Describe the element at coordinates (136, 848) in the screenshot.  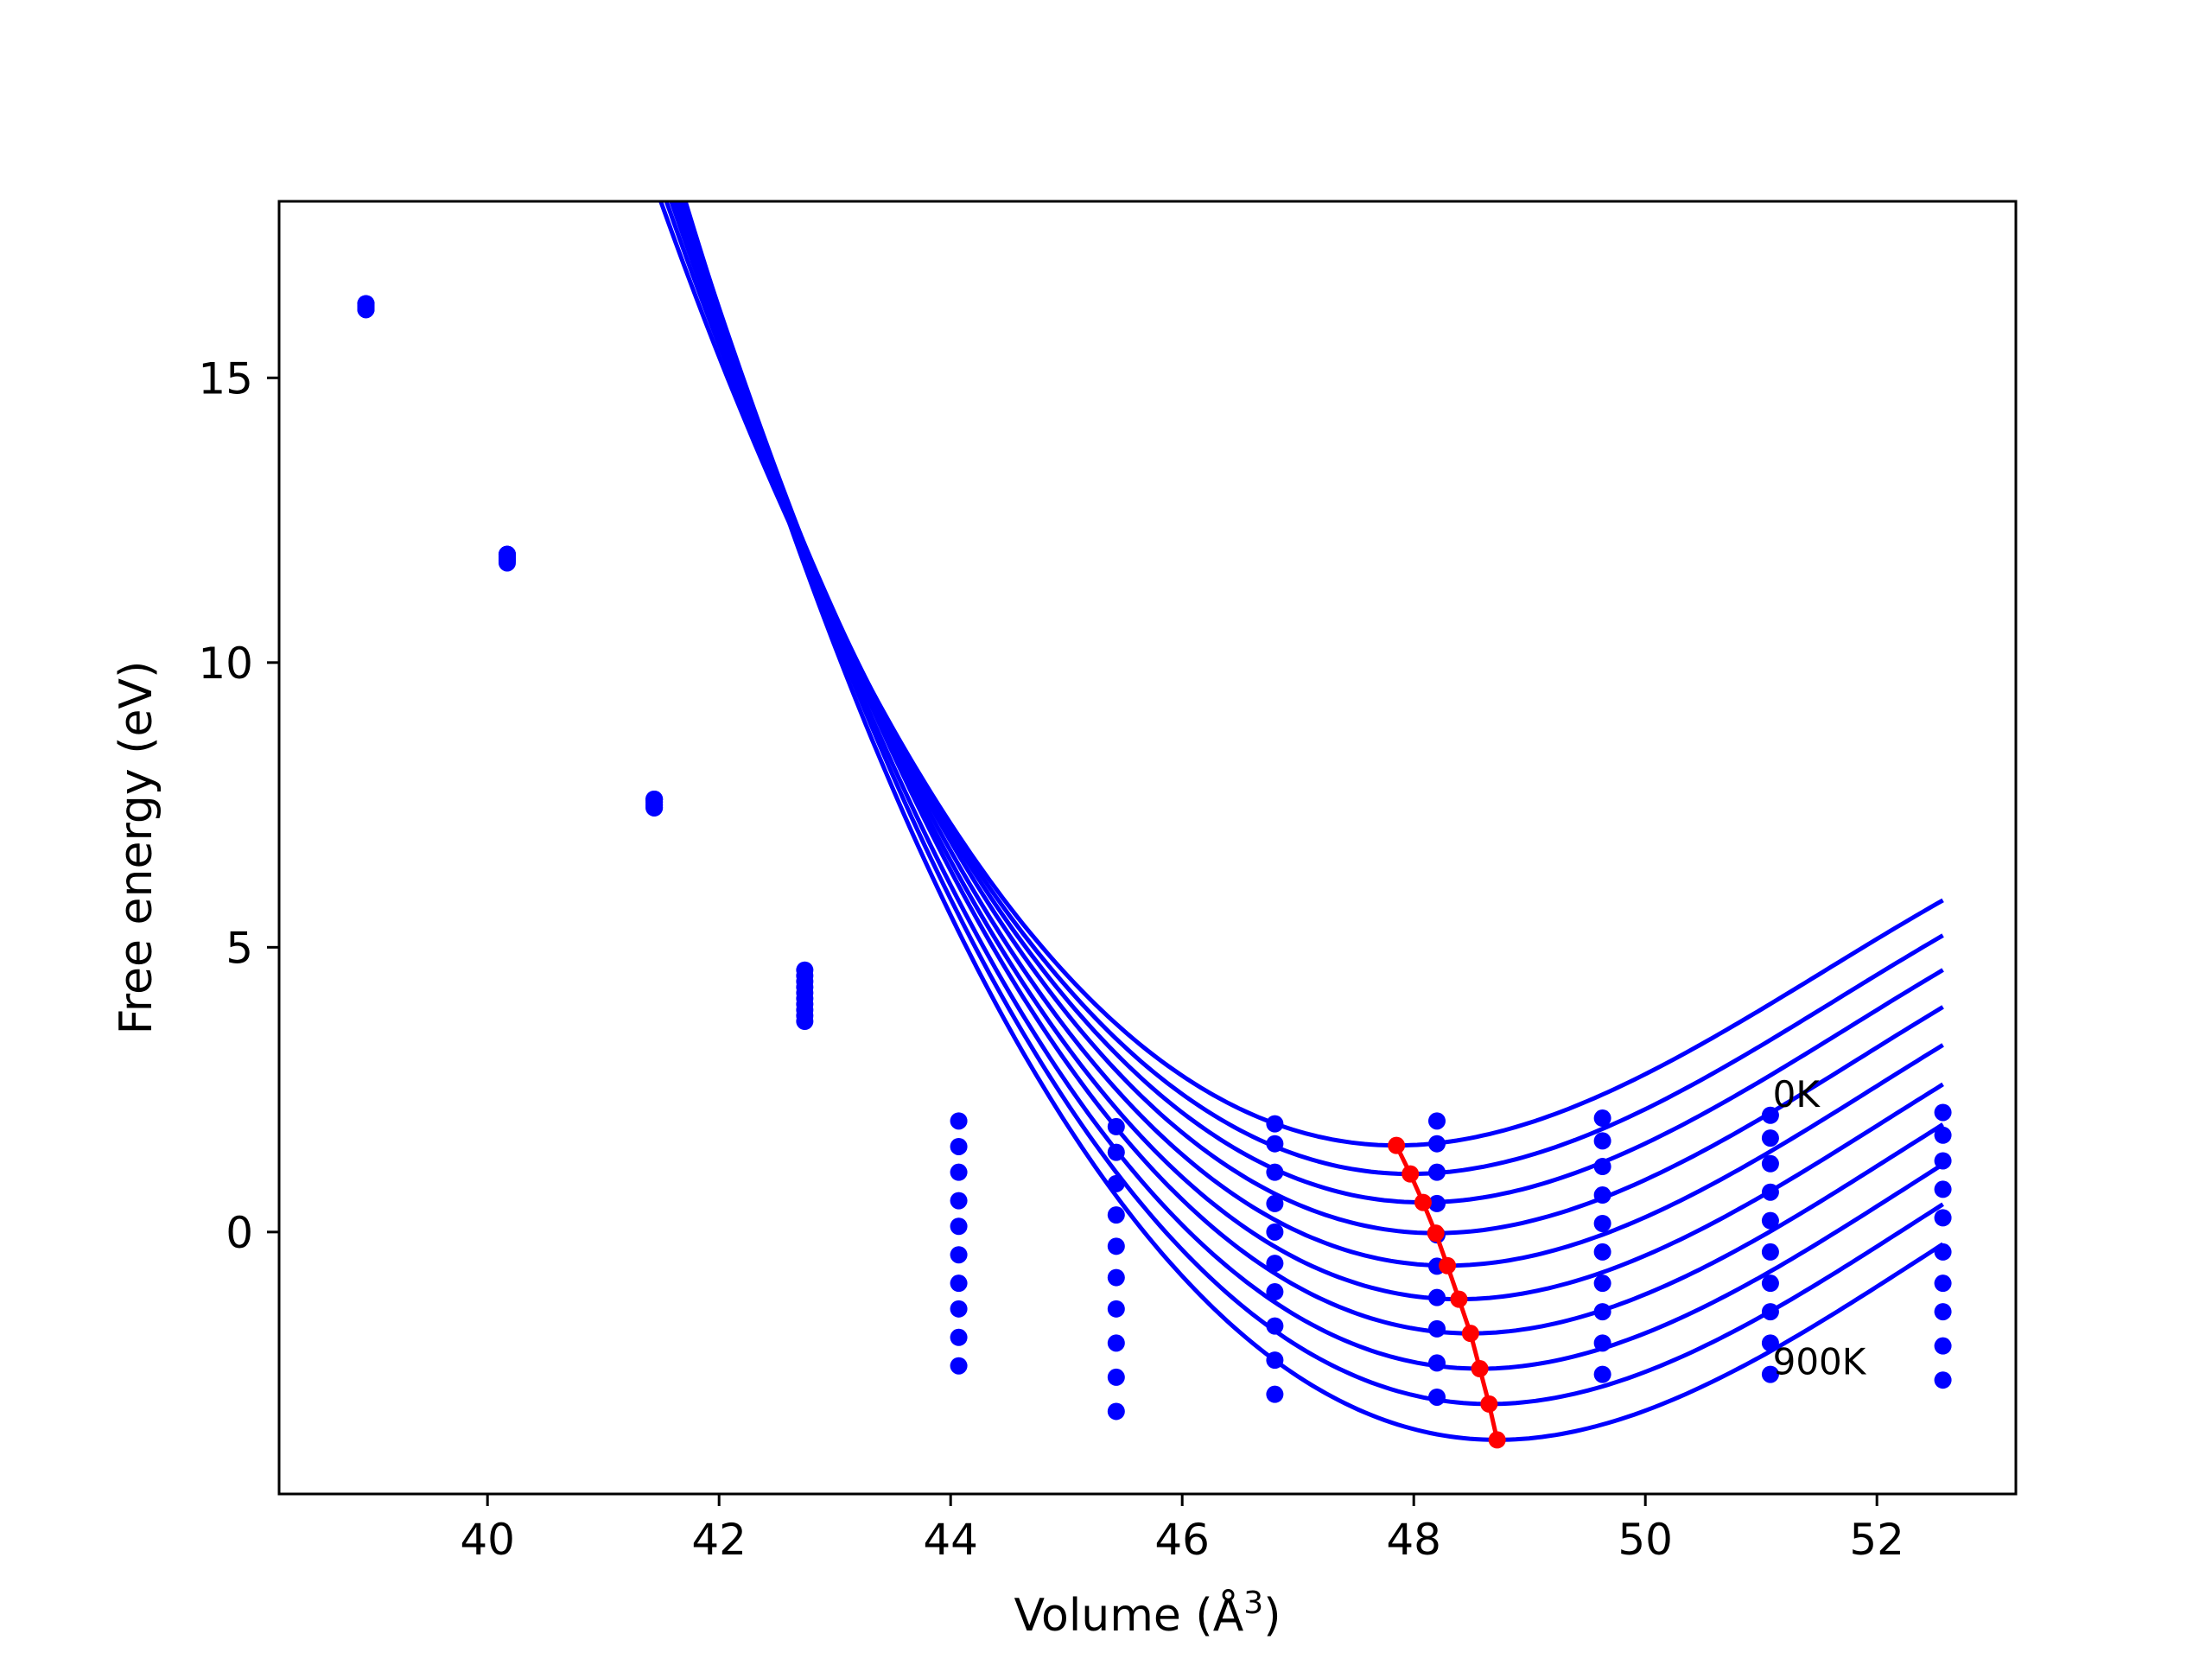
I see `y-axis-label: Free energy (eV)` at that location.